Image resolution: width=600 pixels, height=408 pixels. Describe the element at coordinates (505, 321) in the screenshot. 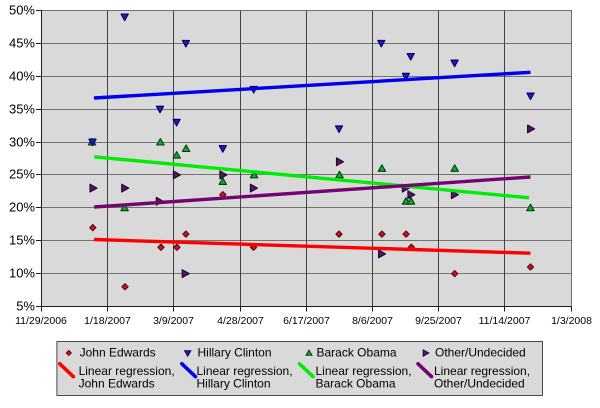

I see `svg-text: 11/14/2007` at that location.